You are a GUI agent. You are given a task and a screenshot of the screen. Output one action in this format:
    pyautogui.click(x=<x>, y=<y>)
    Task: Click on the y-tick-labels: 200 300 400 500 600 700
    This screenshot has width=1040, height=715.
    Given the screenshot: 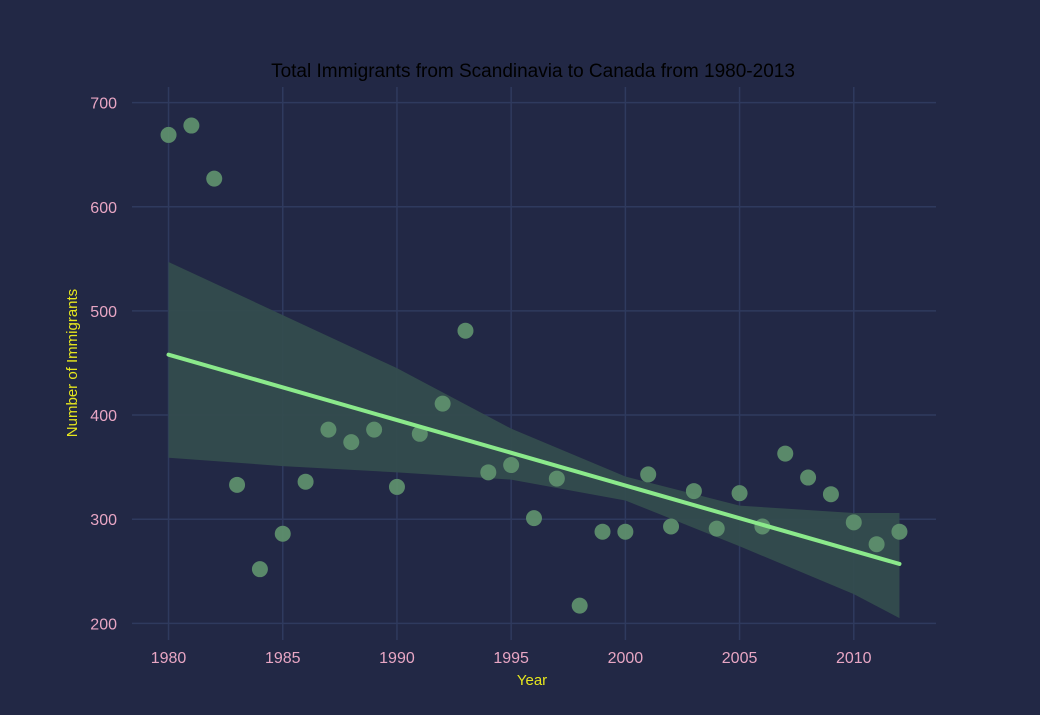 What is the action you would take?
    pyautogui.click(x=103, y=365)
    